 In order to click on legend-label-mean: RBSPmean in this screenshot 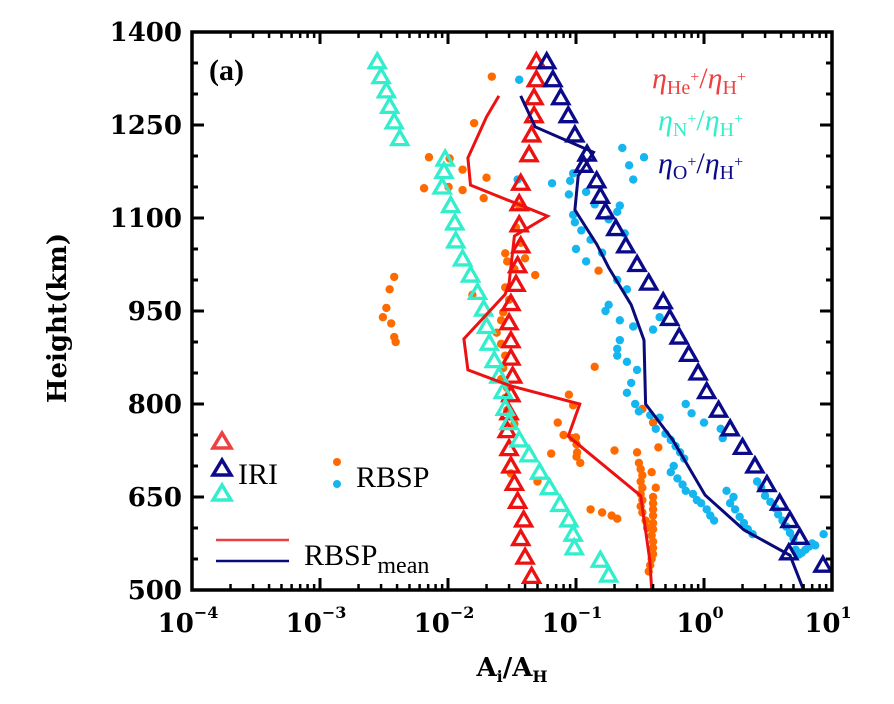, I will do `click(366, 559)`.